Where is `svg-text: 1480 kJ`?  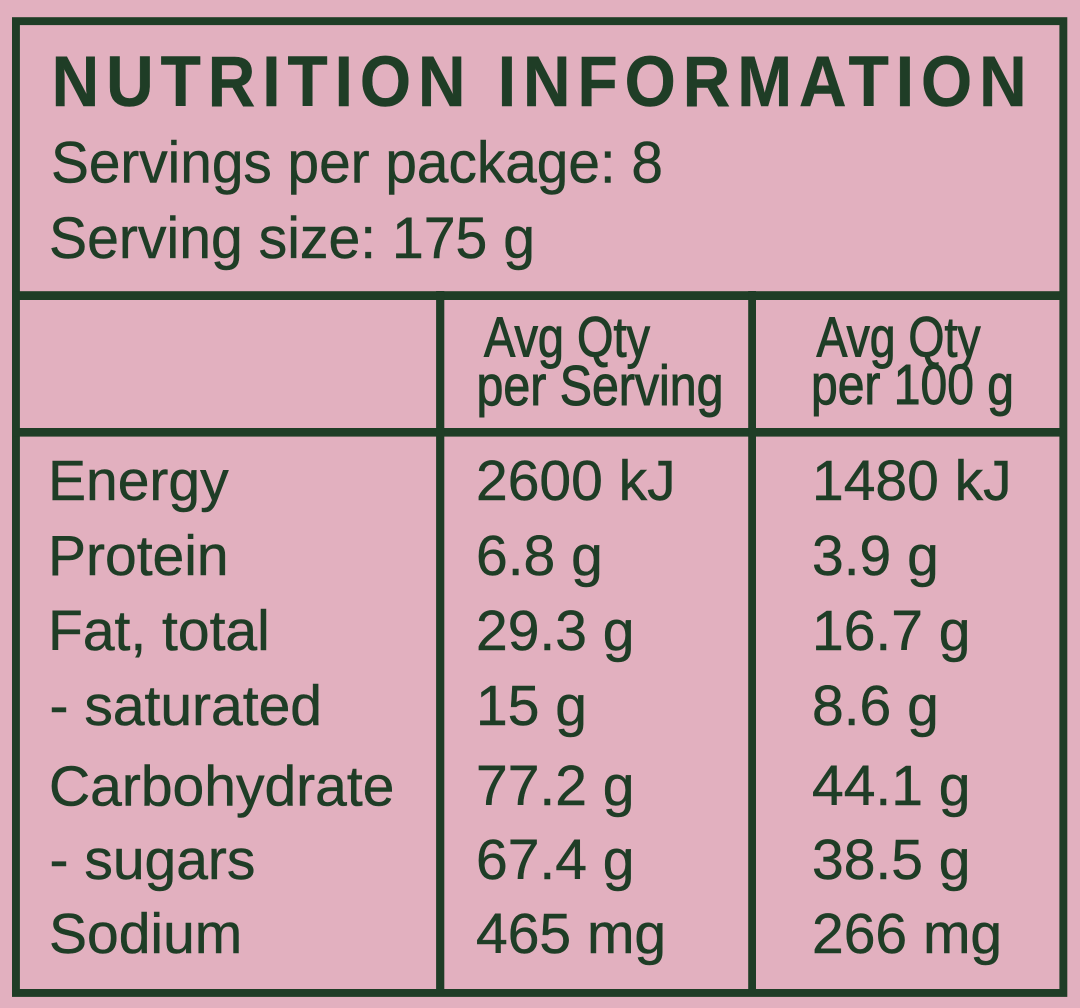 svg-text: 1480 kJ is located at coordinates (912, 481).